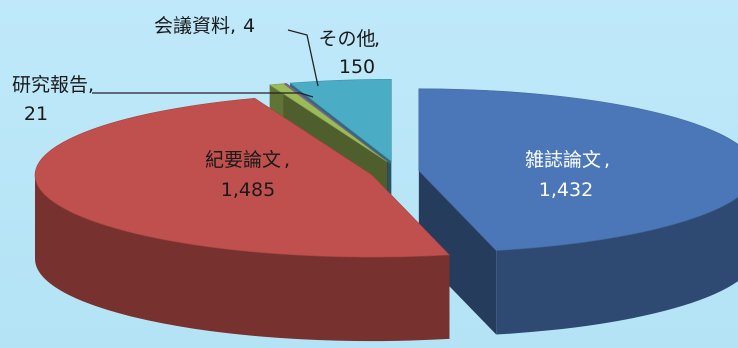 The width and height of the screenshot is (738, 348). Describe the element at coordinates (377, 39) in the screenshot. I see `label-sonota-sep: ,` at that location.